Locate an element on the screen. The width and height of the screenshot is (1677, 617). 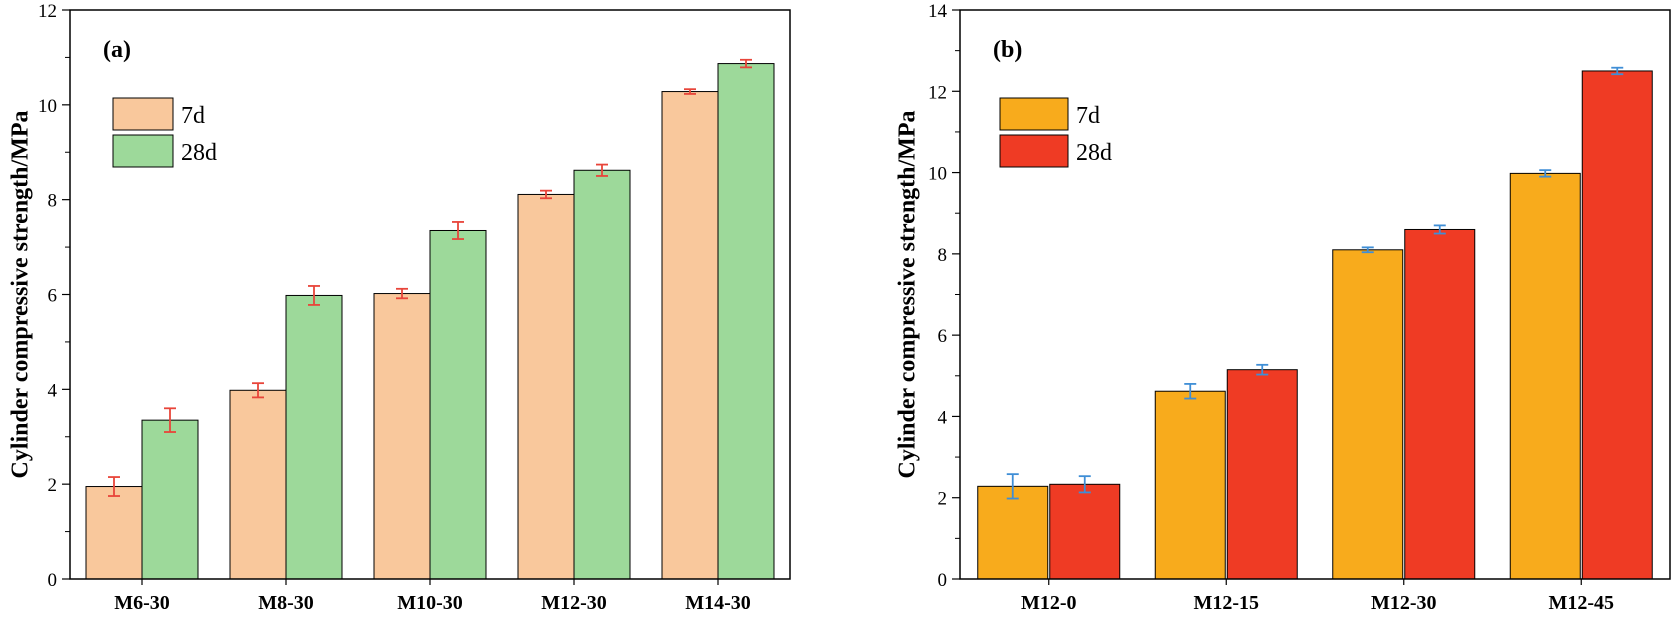
x-tick-label-M6-30: M6-30 is located at coordinates (142, 603).